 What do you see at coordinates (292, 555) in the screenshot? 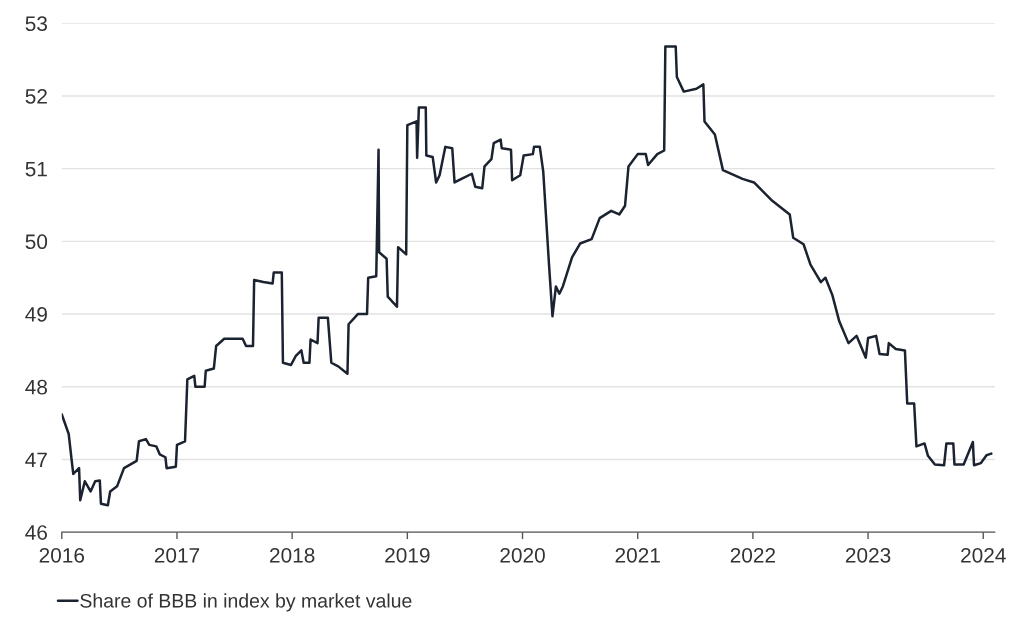
I see `x-tick-label: 2018` at bounding box center [292, 555].